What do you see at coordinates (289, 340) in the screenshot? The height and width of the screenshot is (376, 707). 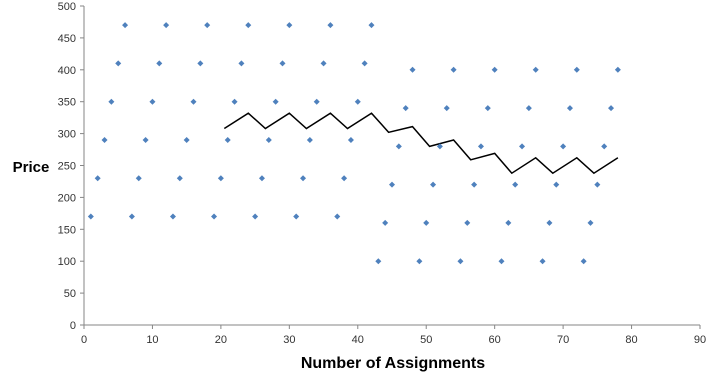 I see `x-tick-label: 30` at bounding box center [289, 340].